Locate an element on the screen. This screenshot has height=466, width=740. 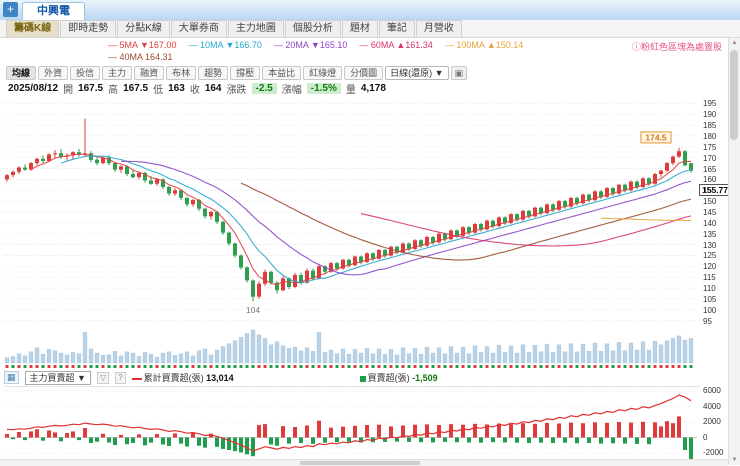
horizontal-scrollbar is located at coordinates (364, 462).